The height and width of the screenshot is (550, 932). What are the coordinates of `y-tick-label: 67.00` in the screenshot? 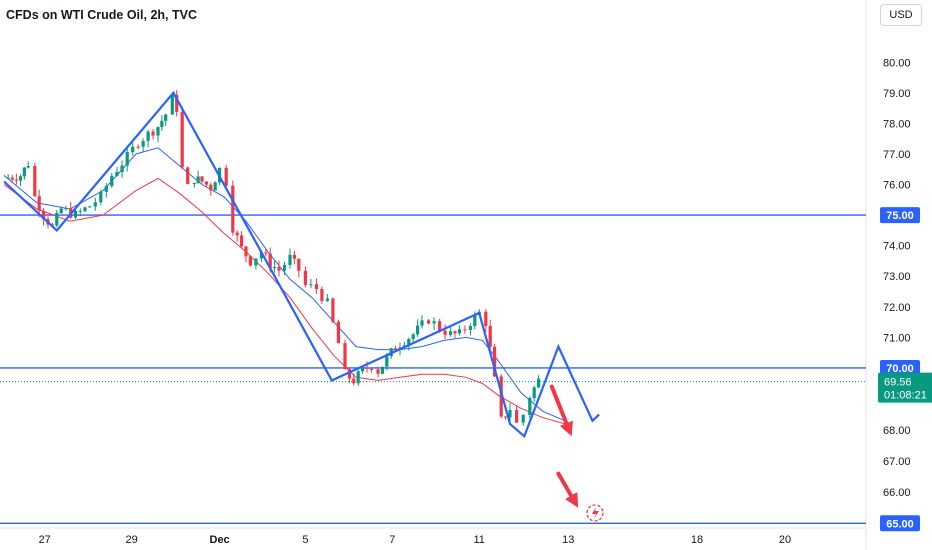 It's located at (897, 462).